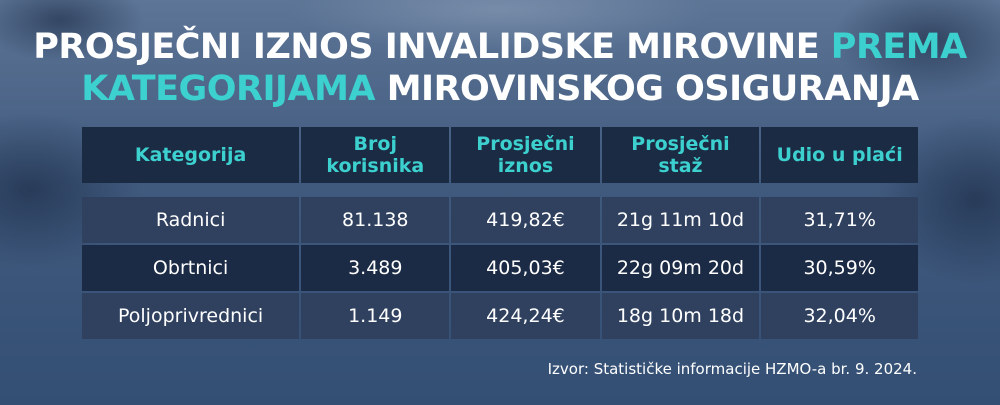 This screenshot has height=405, width=1000. I want to click on cell-kategorija: Radnici, so click(191, 220).